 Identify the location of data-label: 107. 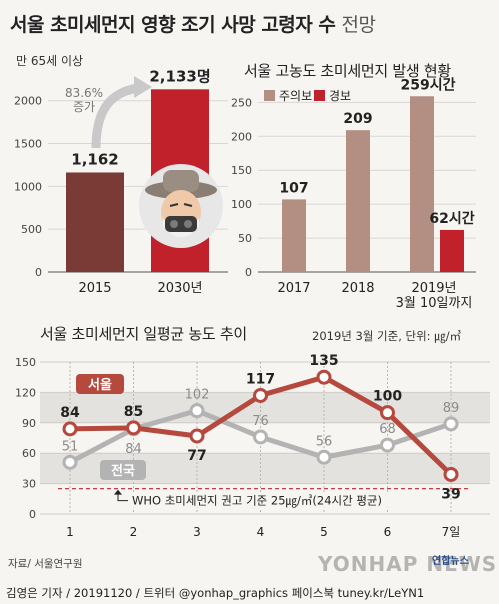
(293, 188).